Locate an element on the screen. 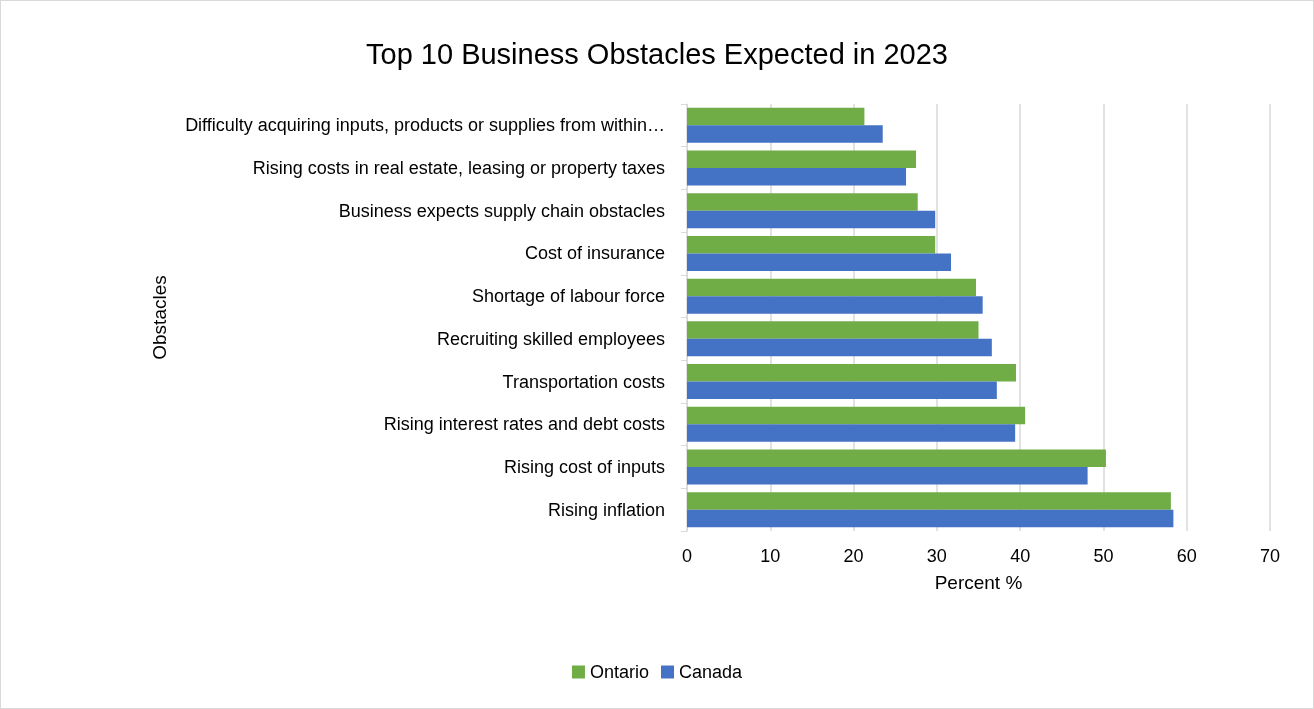  x-tick-label: 50 is located at coordinates (1103, 556).